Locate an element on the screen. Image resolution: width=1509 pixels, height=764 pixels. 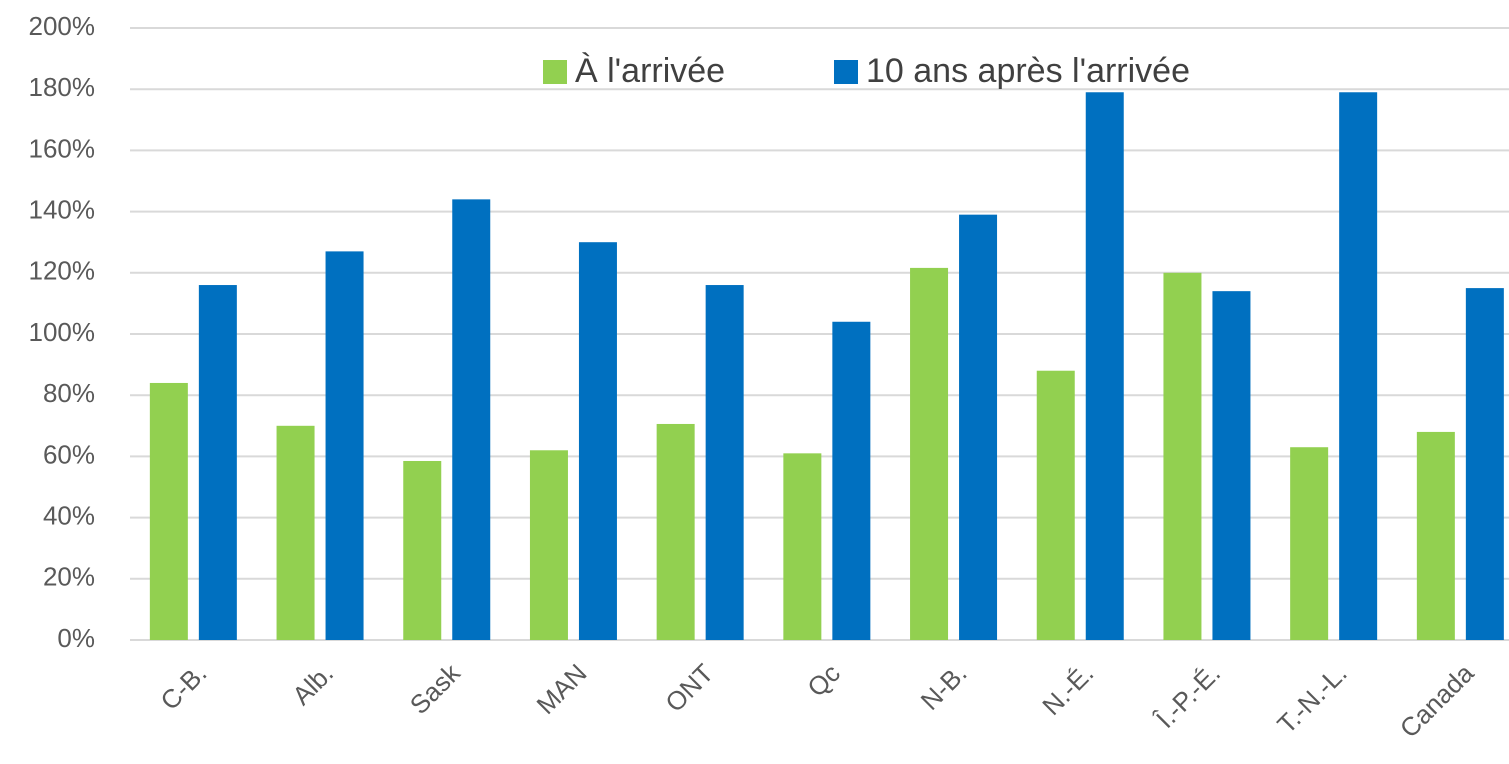
x-tick-label: Sask is located at coordinates (435, 688).